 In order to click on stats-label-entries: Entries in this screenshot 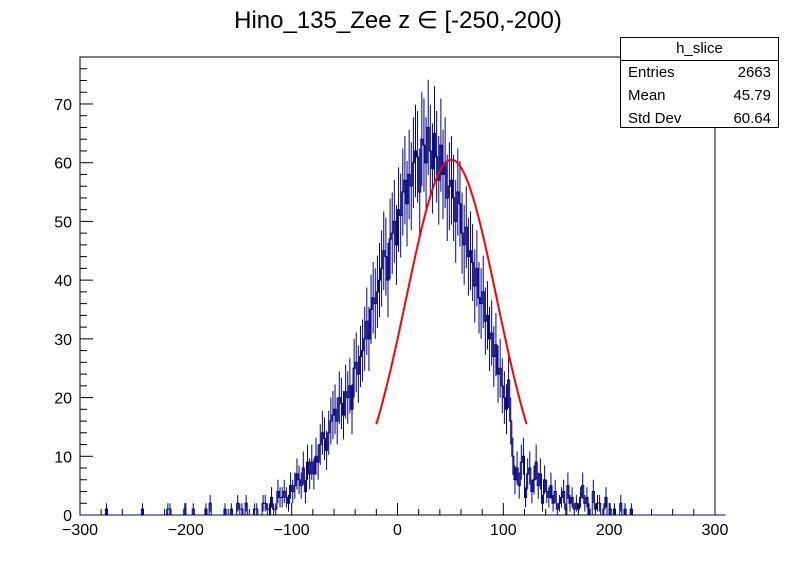, I will do `click(651, 72)`.